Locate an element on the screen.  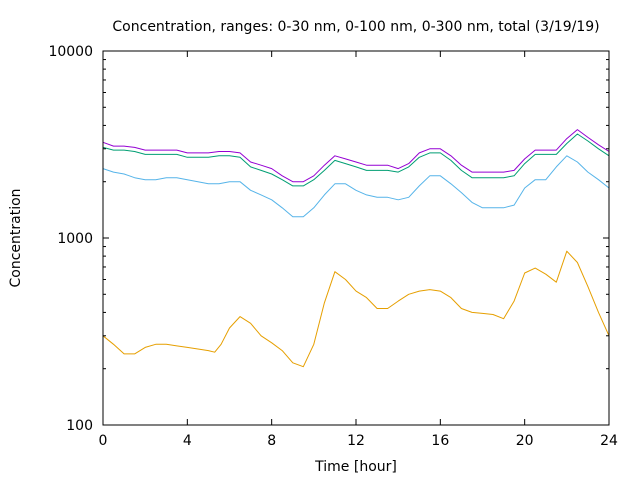
x-tick-label: 0 is located at coordinates (103, 441).